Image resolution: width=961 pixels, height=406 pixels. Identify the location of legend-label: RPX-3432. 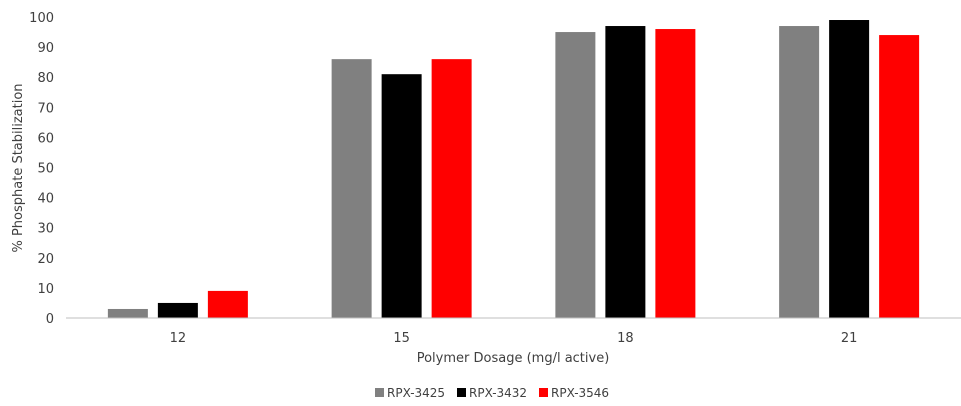
(498, 393).